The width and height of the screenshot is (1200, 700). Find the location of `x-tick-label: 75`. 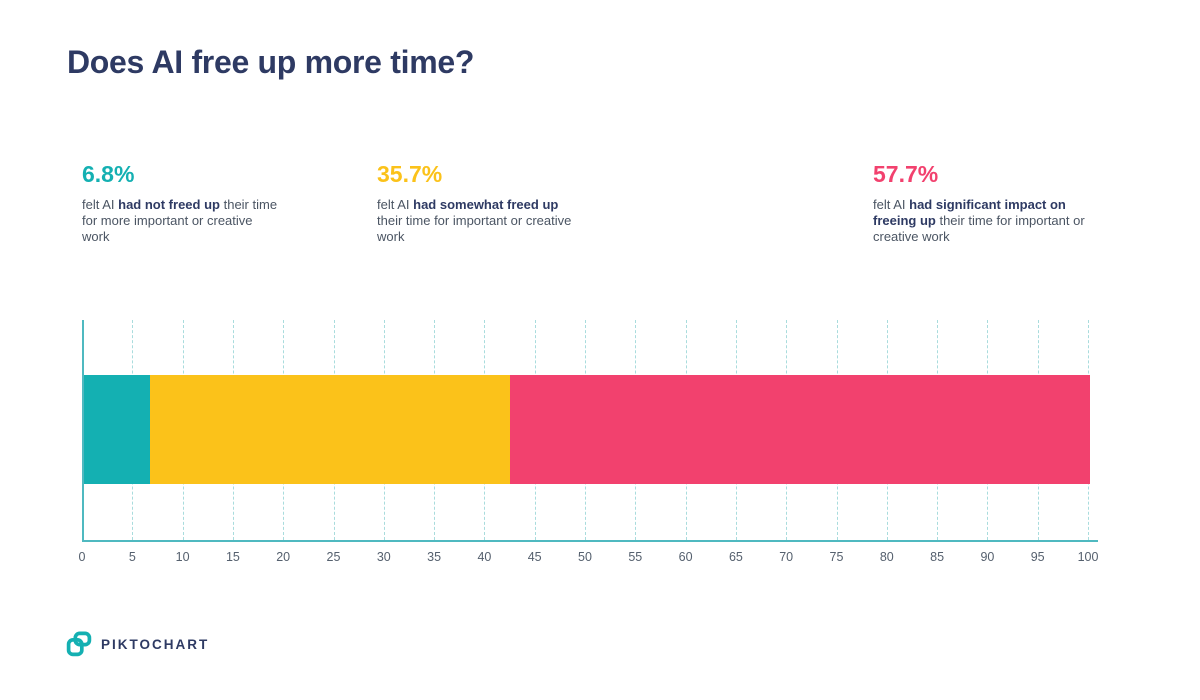

x-tick-label: 75 is located at coordinates (836, 557).